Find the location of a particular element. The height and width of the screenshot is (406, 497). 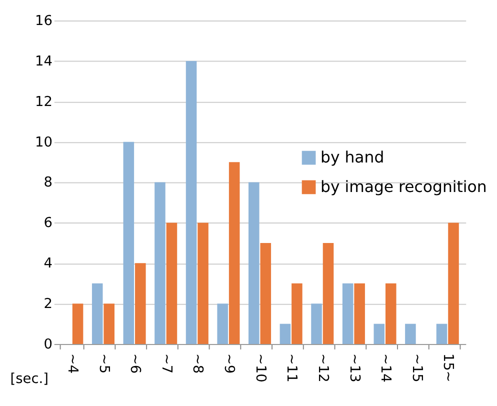

x-tick-label: ~6 is located at coordinates (135, 363).